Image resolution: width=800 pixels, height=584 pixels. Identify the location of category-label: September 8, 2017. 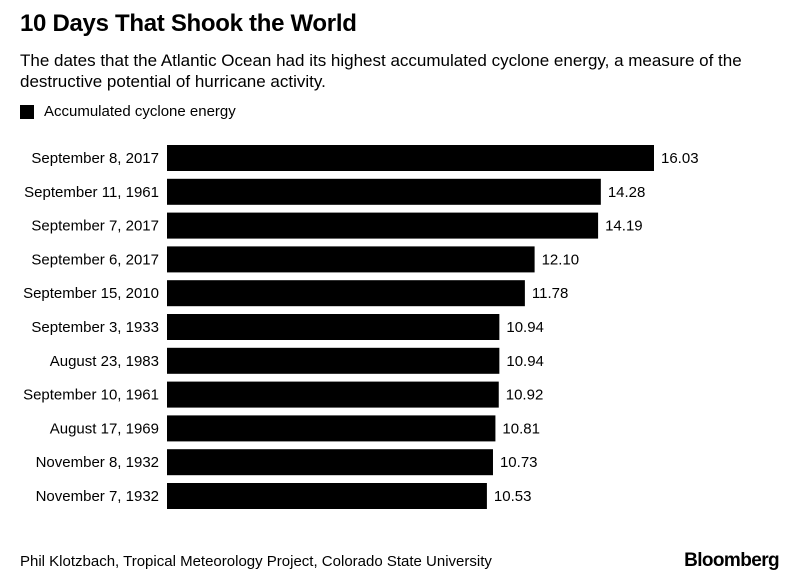
(95, 158).